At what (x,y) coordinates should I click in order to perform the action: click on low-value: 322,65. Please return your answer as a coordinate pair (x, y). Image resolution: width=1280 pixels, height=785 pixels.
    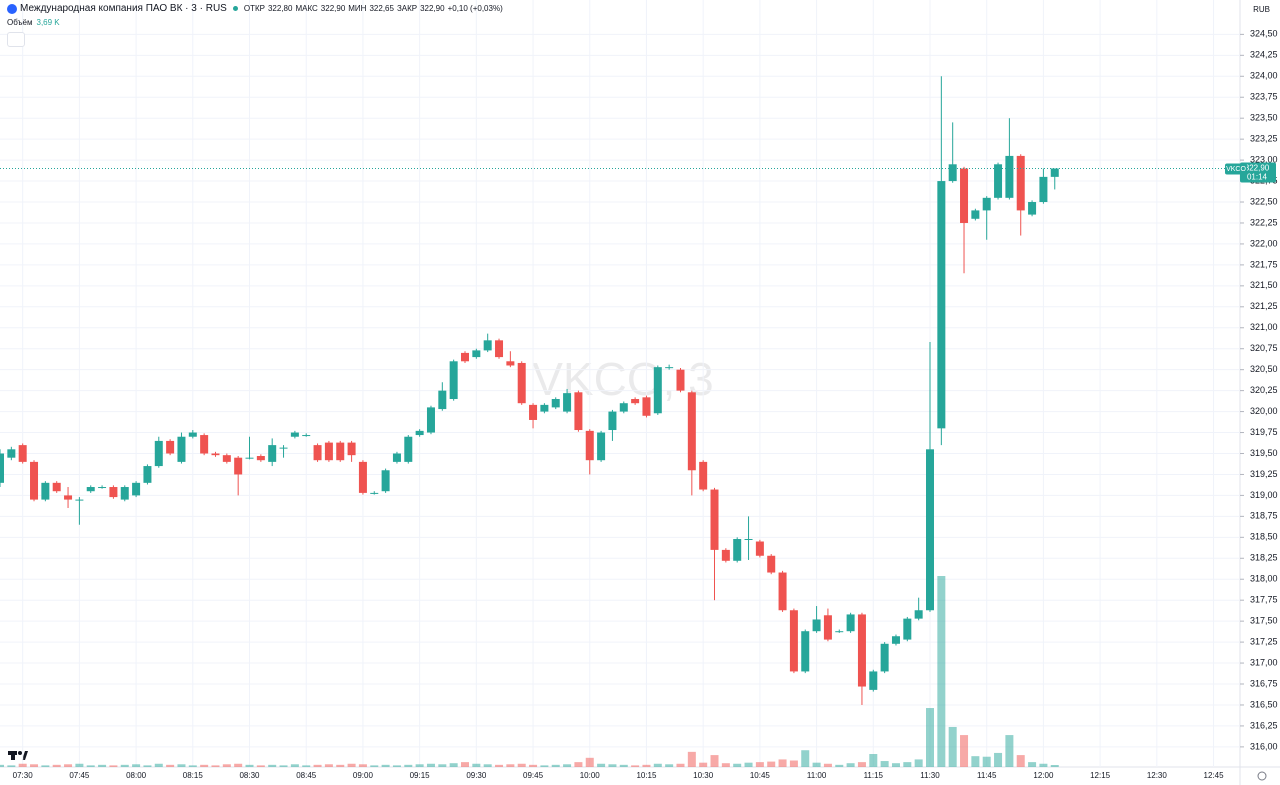
    Looking at the image, I should click on (381, 8).